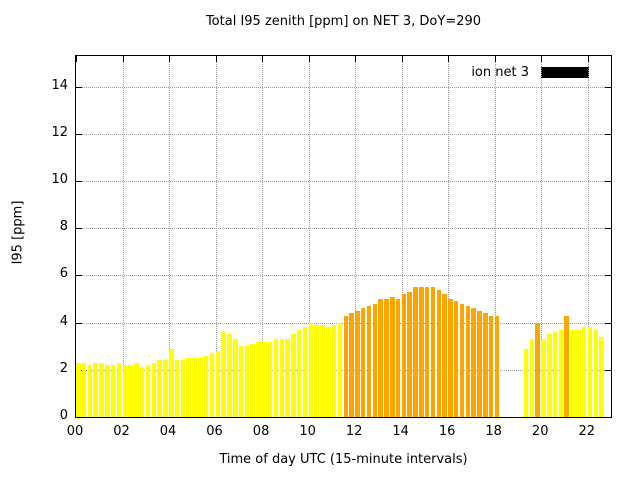 The width and height of the screenshot is (640, 480). I want to click on x-tick-label: 02, so click(121, 431).